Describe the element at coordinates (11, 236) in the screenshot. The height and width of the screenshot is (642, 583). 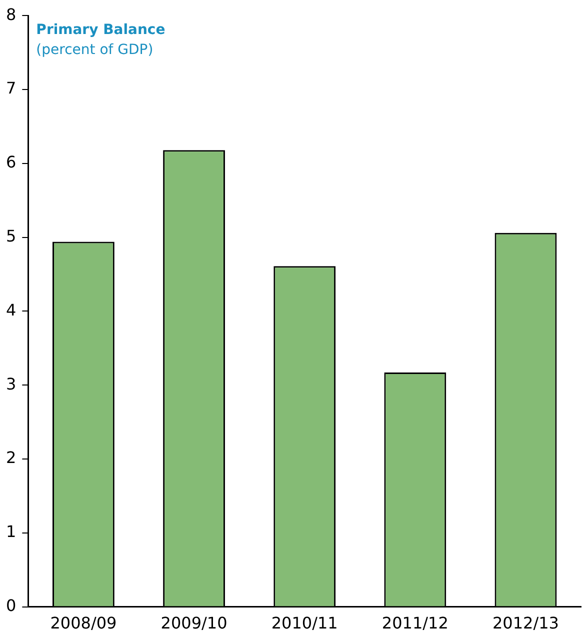
I see `y-tick-label: 5` at that location.